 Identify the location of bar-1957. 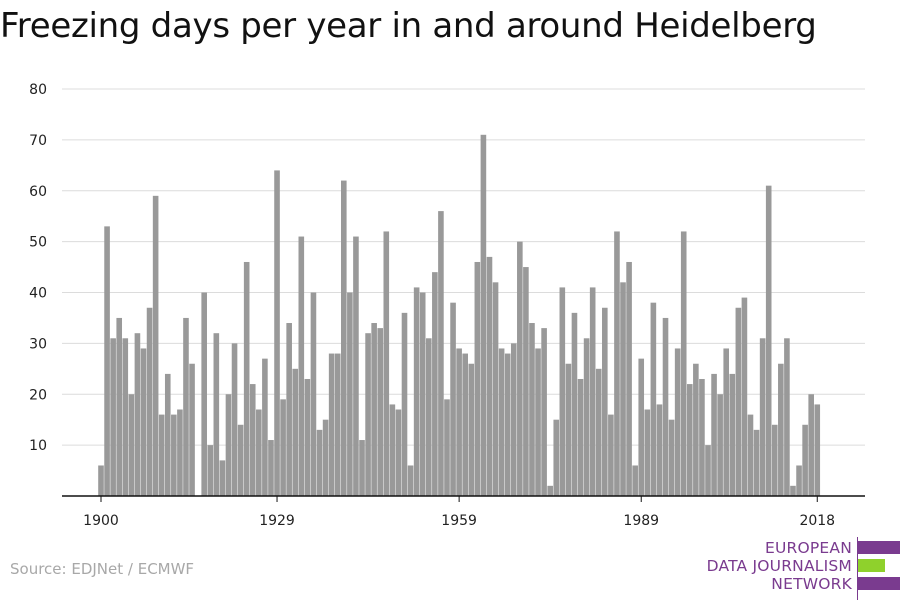
(447, 447).